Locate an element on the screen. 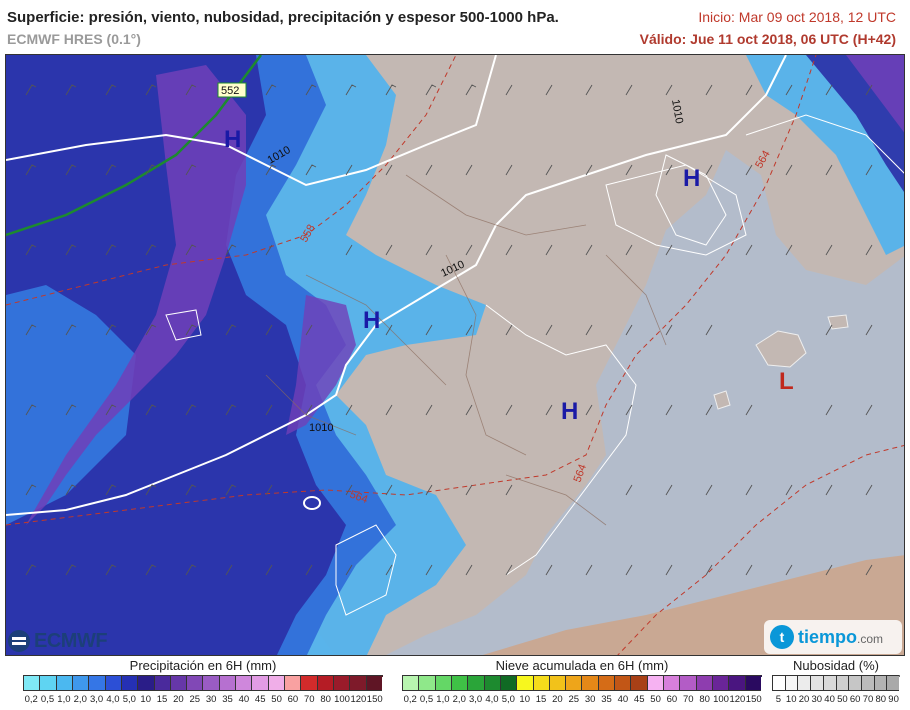  snow-color-bar is located at coordinates (582, 683).